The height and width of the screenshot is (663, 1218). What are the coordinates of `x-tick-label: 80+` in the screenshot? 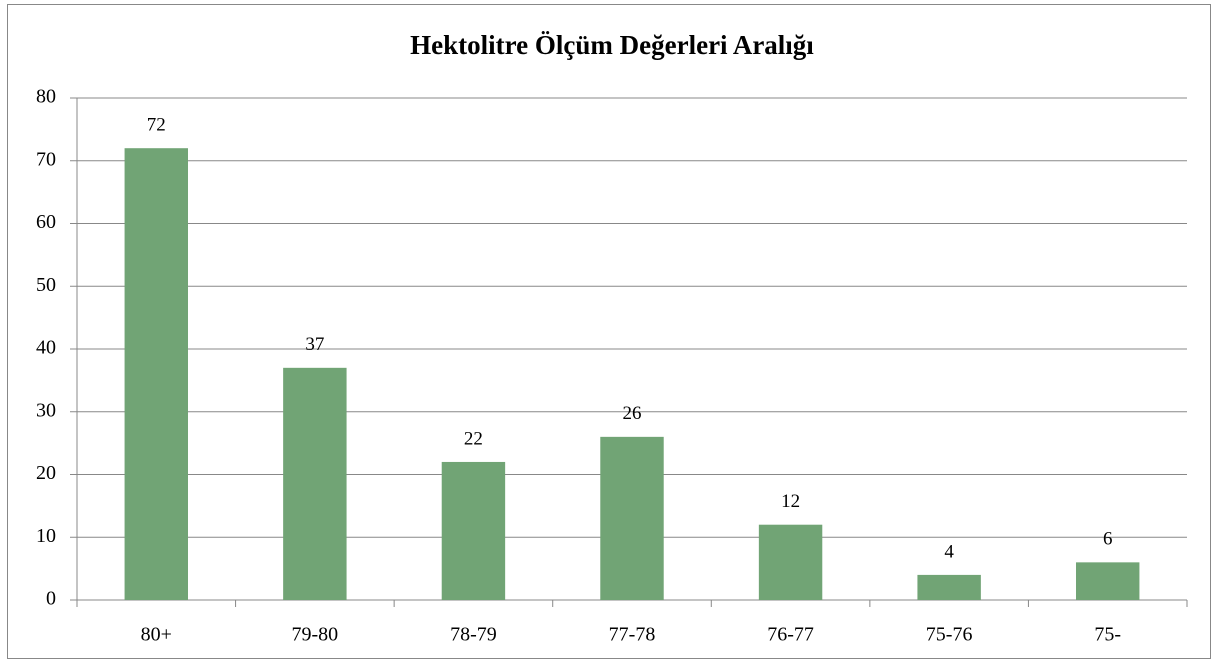 It's located at (156, 635).